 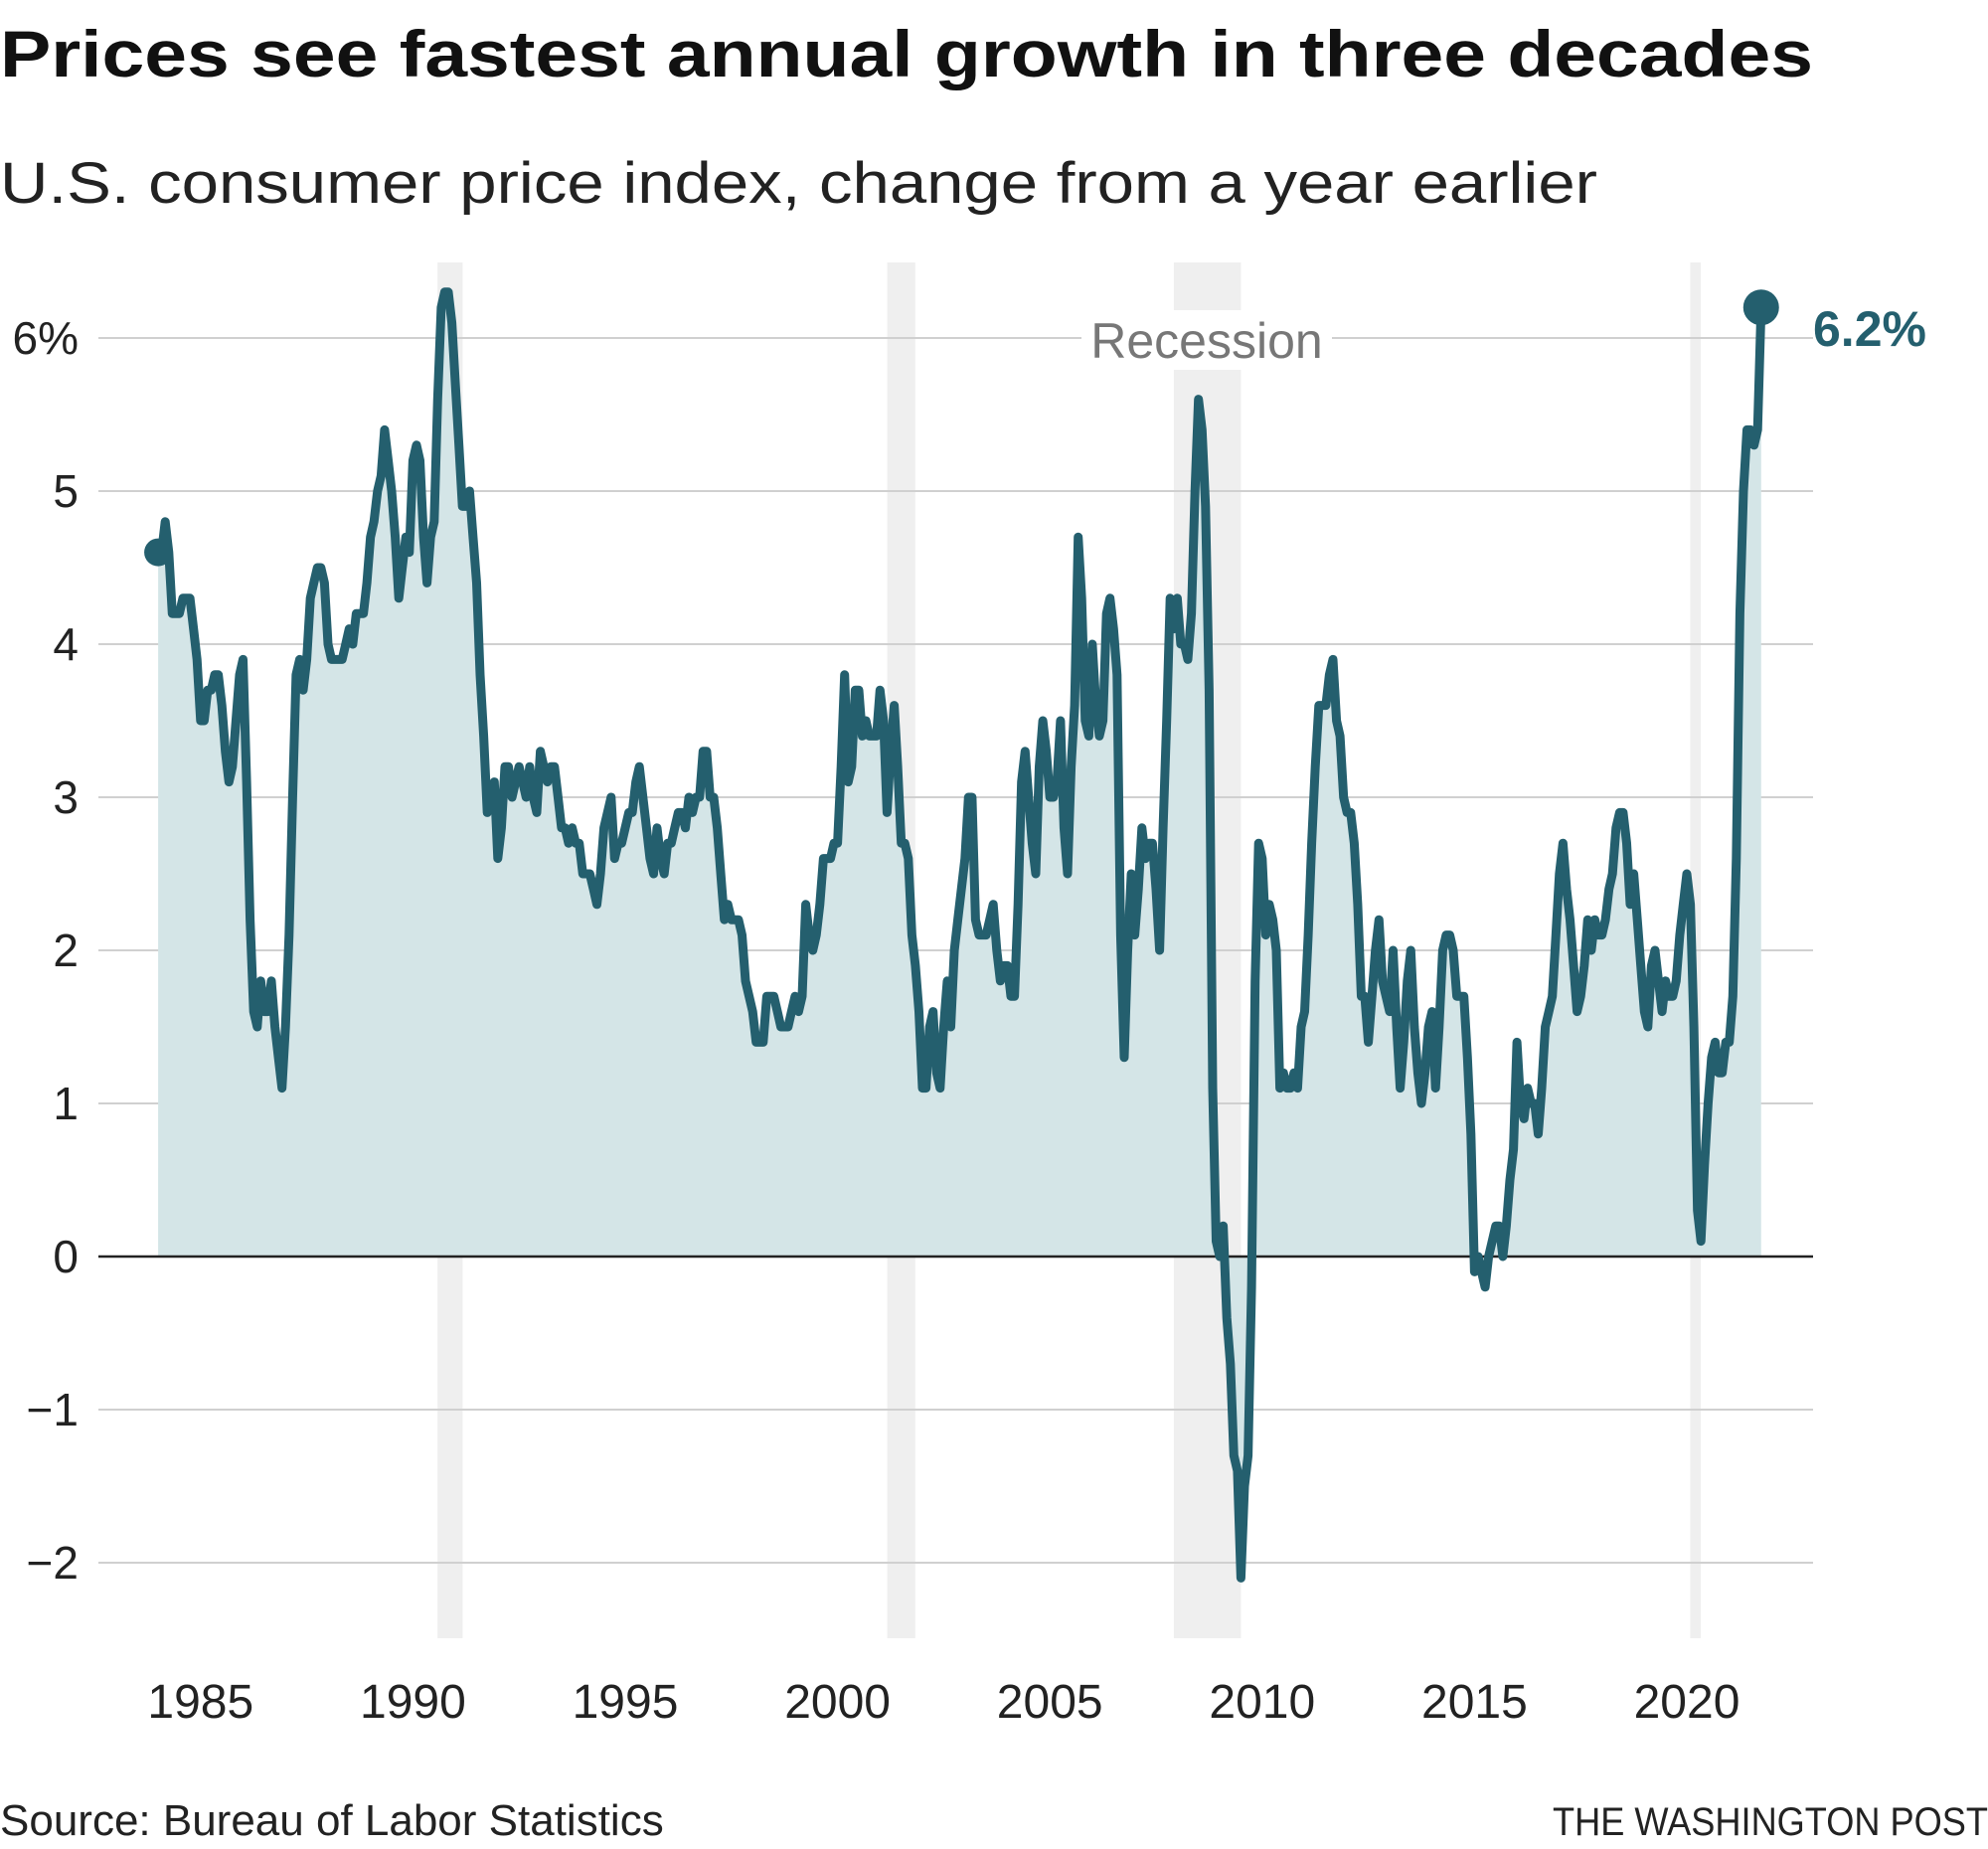 I want to click on y-tick-label: 5, so click(x=66, y=491).